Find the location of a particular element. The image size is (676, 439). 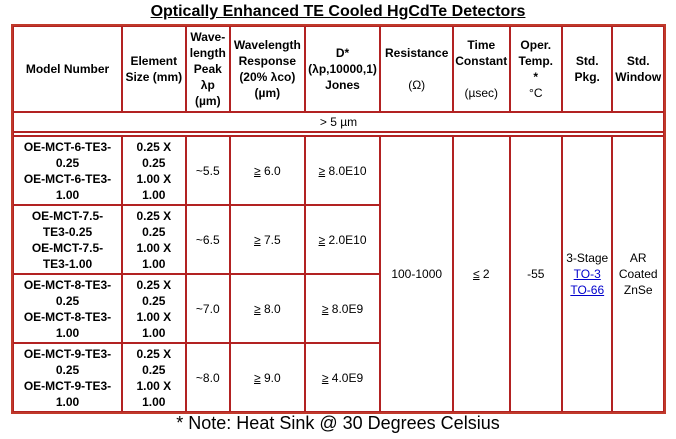

time-constant-cell: ≤ 2 is located at coordinates (481, 274).